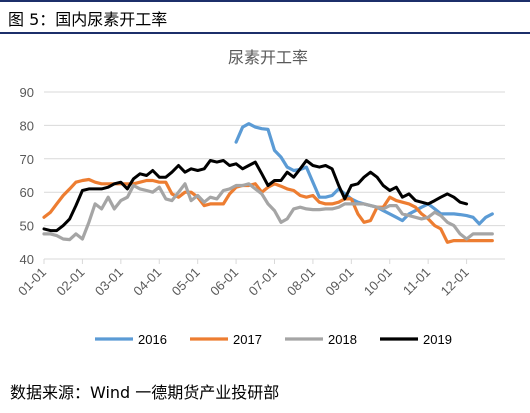 The width and height of the screenshot is (530, 413). Describe the element at coordinates (247, 339) in the screenshot. I see `legend-label: 2017` at that location.